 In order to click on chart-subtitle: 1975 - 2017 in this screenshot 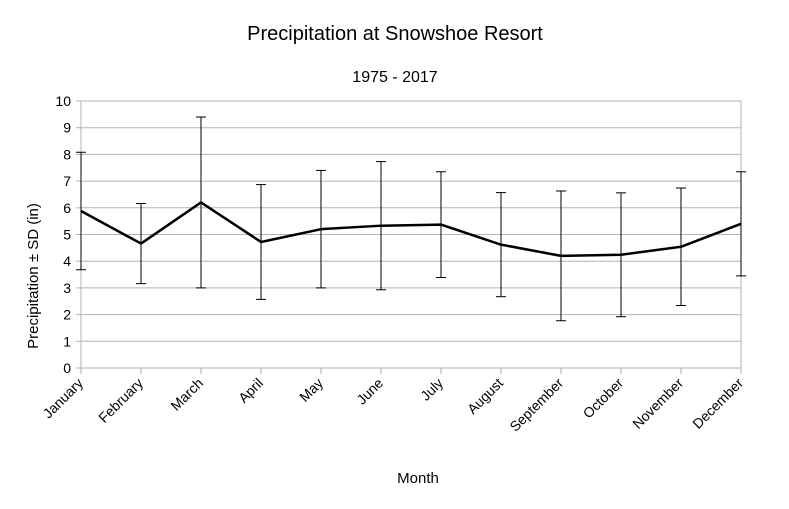, I will do `click(395, 77)`.